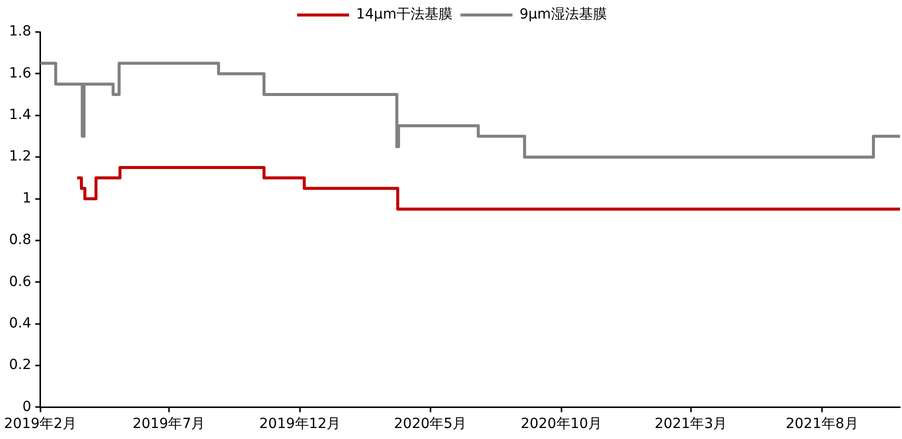 Image resolution: width=902 pixels, height=439 pixels. What do you see at coordinates (20, 115) in the screenshot?
I see `y-tick-label: 1.4` at bounding box center [20, 115].